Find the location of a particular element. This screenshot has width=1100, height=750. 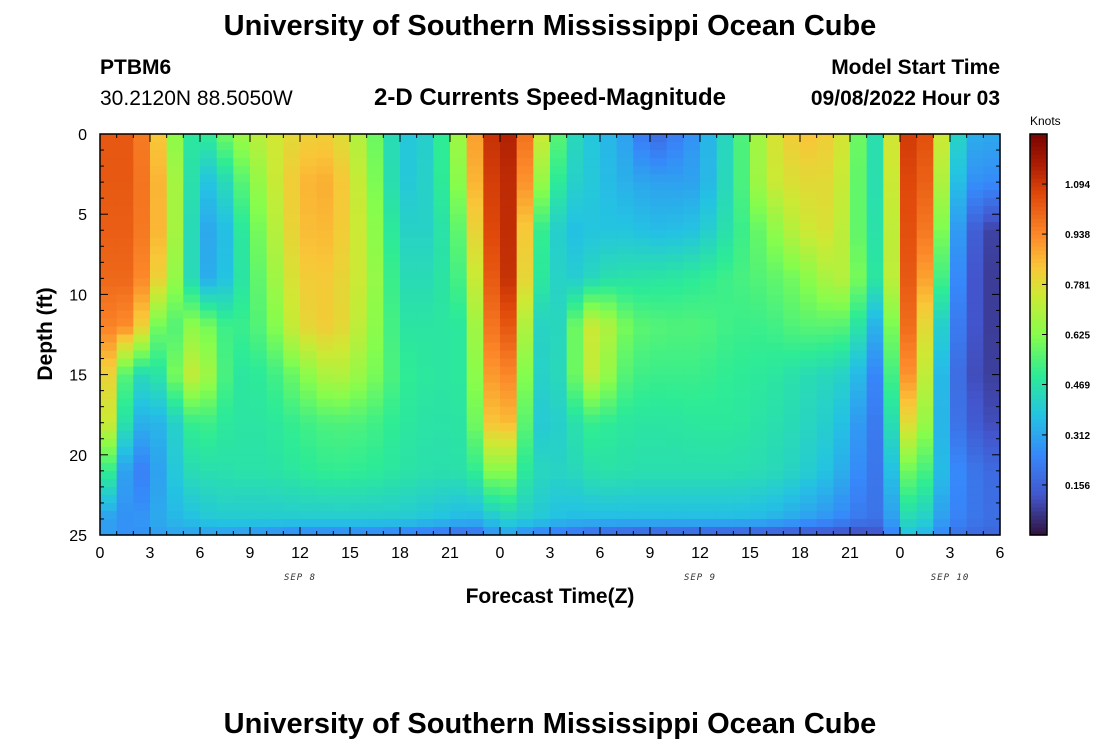

colorbar-segment is located at coordinates (1038, 485).